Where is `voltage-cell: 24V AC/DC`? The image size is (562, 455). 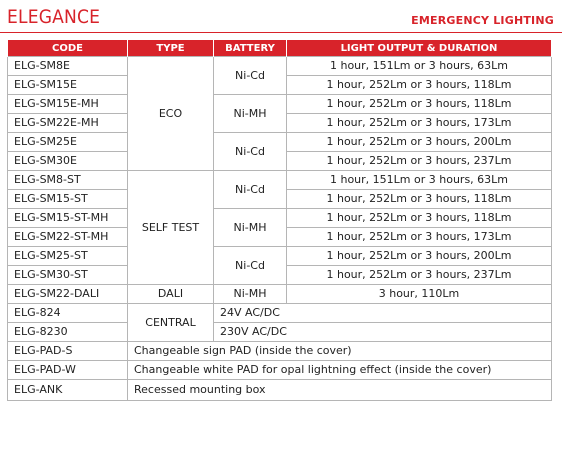
voltage-cell: 24V AC/DC is located at coordinates (382, 313).